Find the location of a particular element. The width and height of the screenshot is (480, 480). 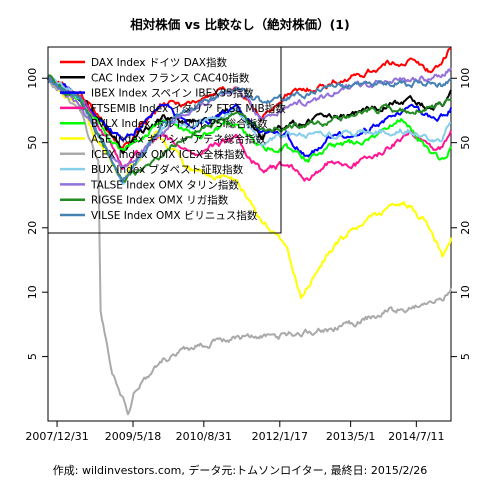

y-tick-label-right: 5 is located at coordinates (465, 356).